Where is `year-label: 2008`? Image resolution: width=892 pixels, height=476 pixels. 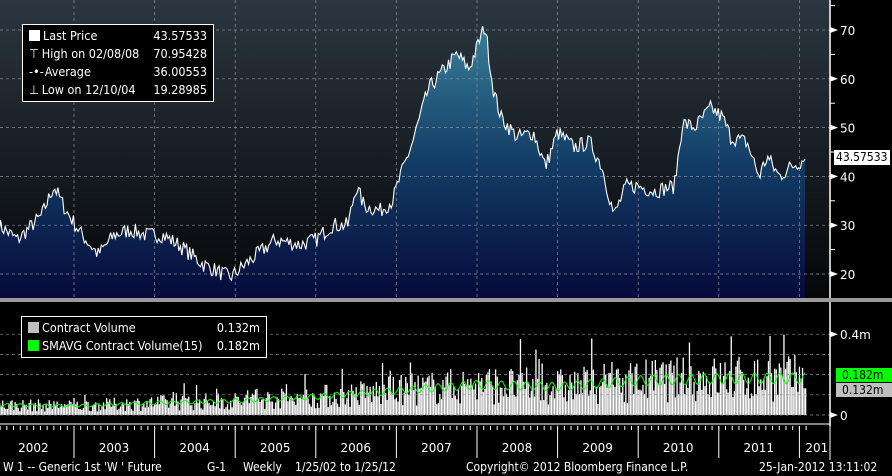
year-label: 2008 is located at coordinates (517, 448).